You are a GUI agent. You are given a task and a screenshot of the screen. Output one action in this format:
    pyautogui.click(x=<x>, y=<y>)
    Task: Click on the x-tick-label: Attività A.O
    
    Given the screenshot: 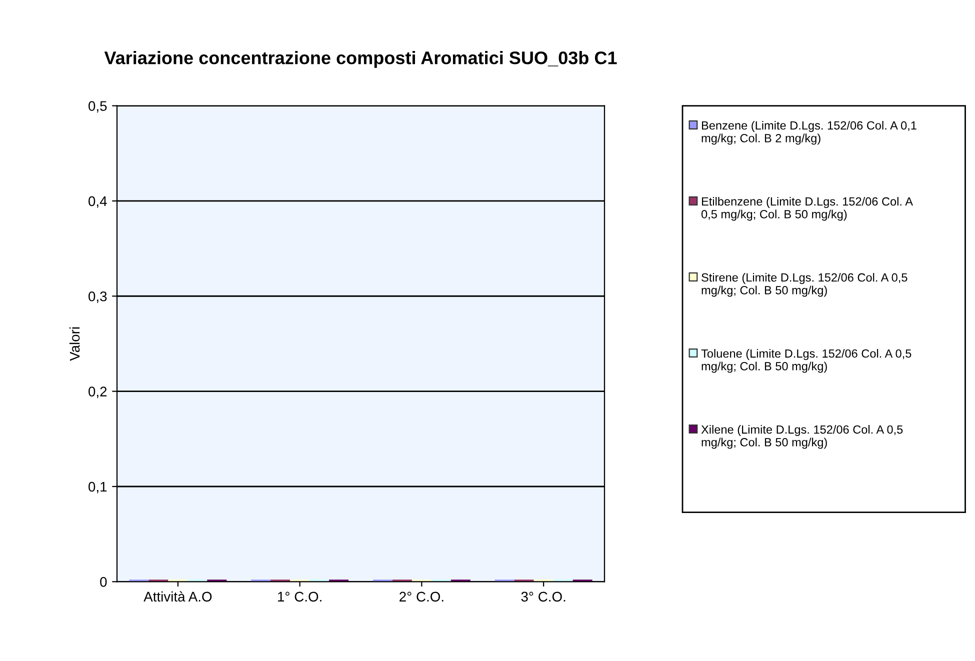 What is the action you would take?
    pyautogui.click(x=178, y=596)
    